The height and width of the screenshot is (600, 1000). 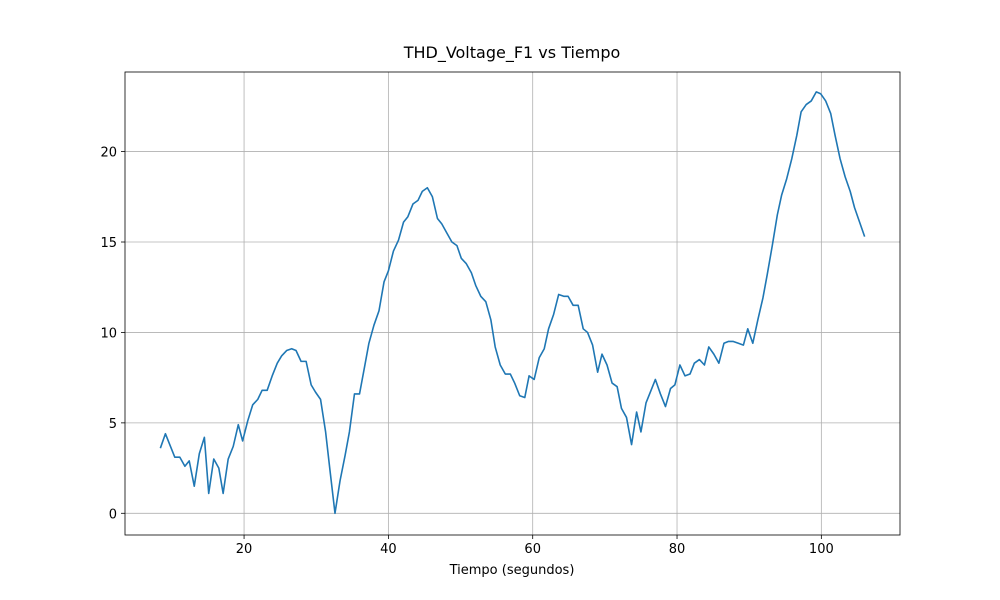 I want to click on y-tick-label: 10, so click(x=108, y=333).